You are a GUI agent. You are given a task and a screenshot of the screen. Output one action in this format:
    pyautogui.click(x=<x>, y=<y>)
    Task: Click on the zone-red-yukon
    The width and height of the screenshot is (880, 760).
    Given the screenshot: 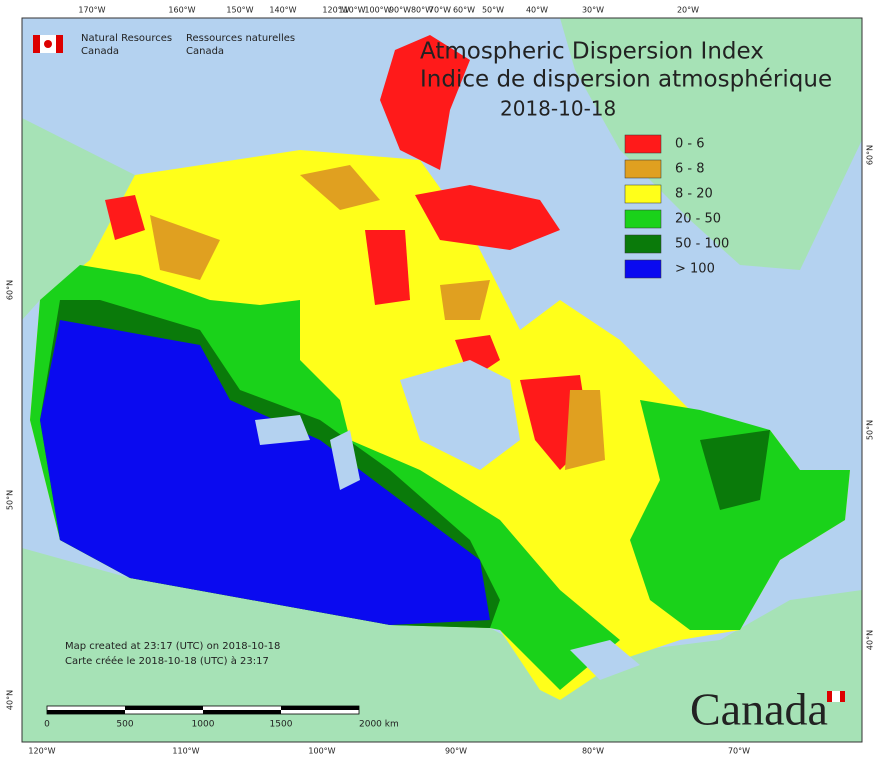 What is the action you would take?
    pyautogui.click(x=125, y=217)
    